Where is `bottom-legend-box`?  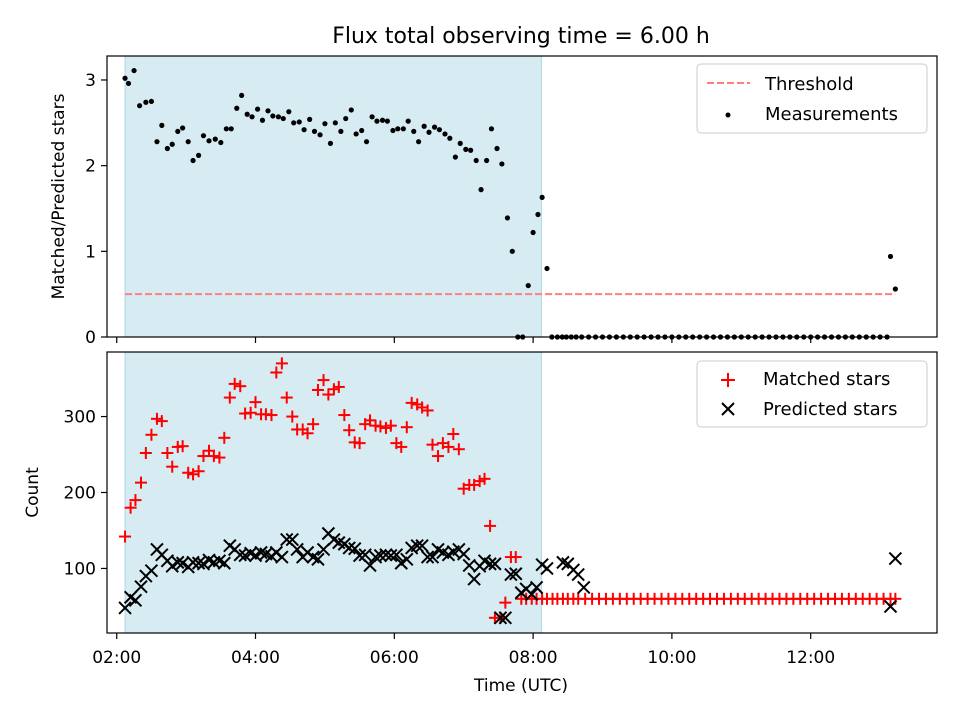
bottom-legend-box is located at coordinates (812, 394).